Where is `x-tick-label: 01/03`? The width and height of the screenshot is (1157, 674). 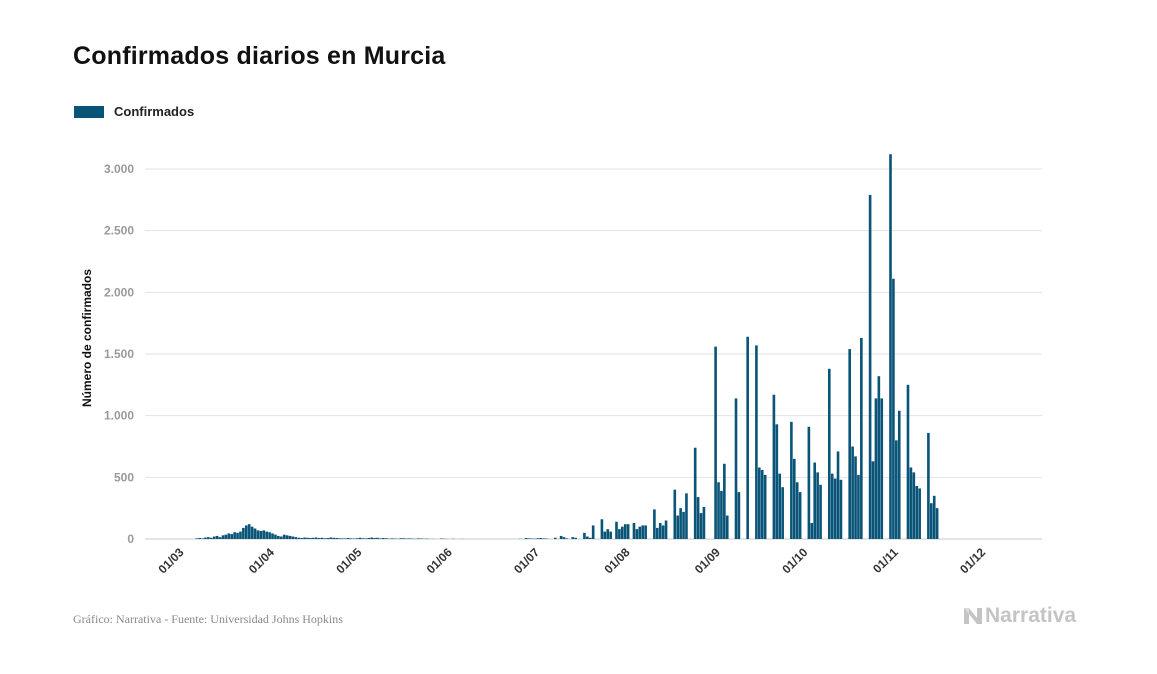 x-tick-label: 01/03 is located at coordinates (170, 560).